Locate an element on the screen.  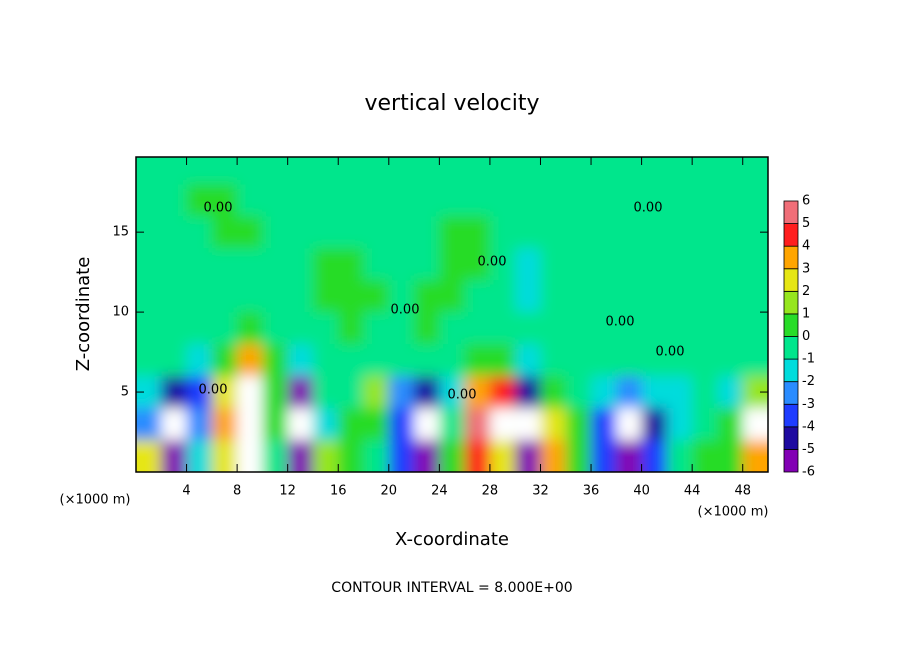
colorbar-label: -5 is located at coordinates (808, 449).